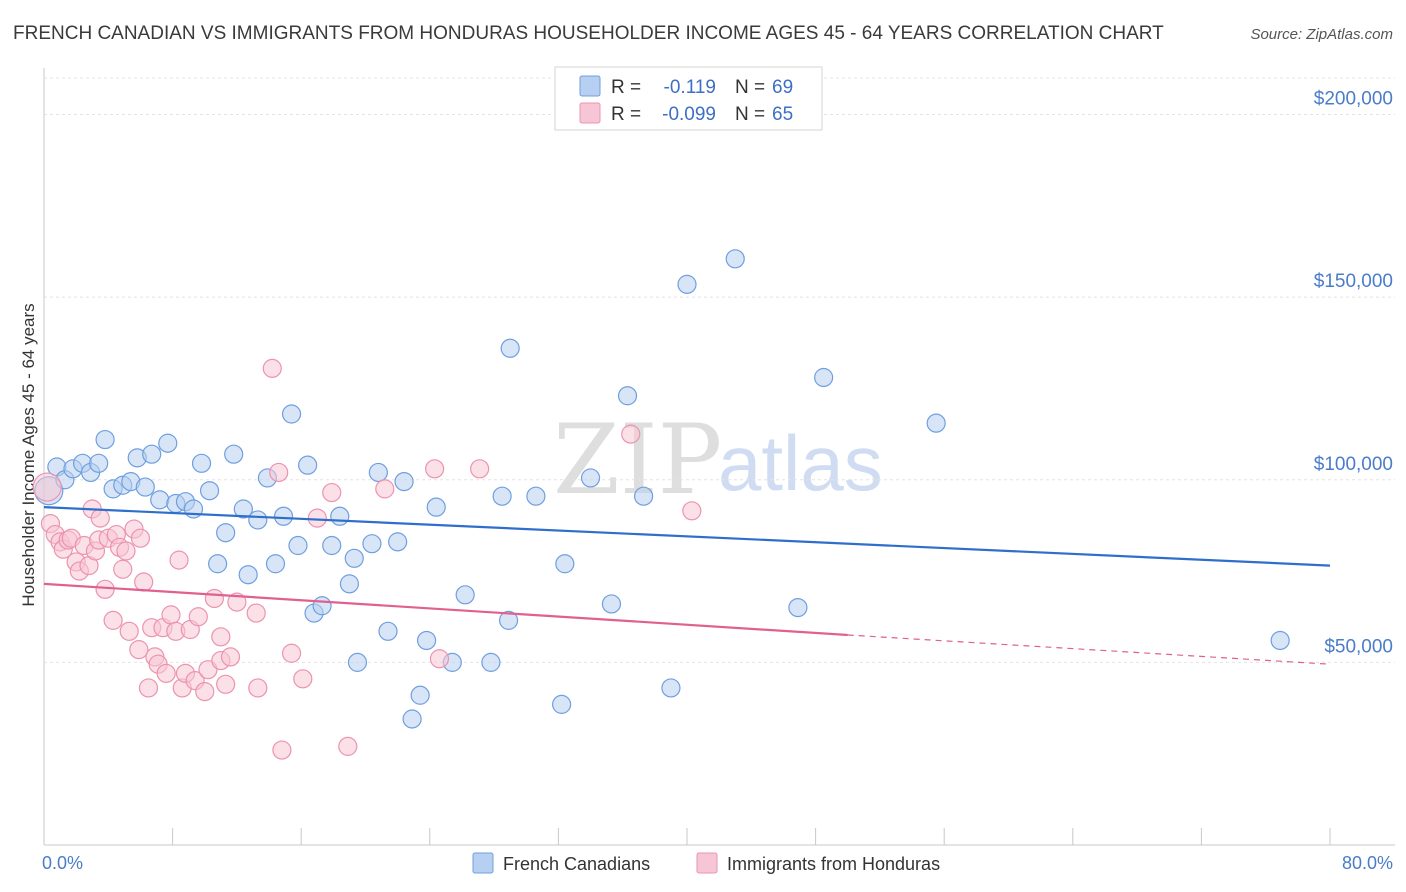  What do you see at coordinates (590, 113) in the screenshot?
I see `legend-swatch-honduras` at bounding box center [590, 113].